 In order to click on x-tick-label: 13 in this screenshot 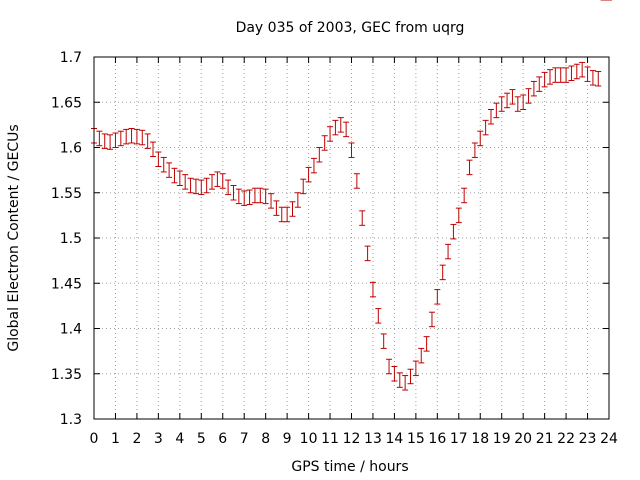, I will do `click(373, 439)`.